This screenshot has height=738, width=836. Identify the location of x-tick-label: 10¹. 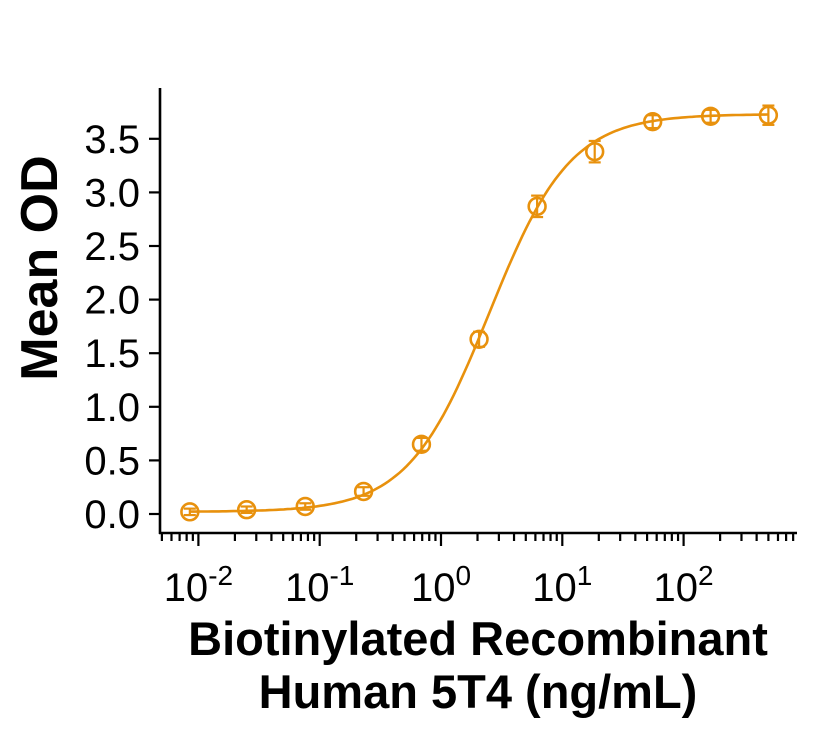
(562, 585).